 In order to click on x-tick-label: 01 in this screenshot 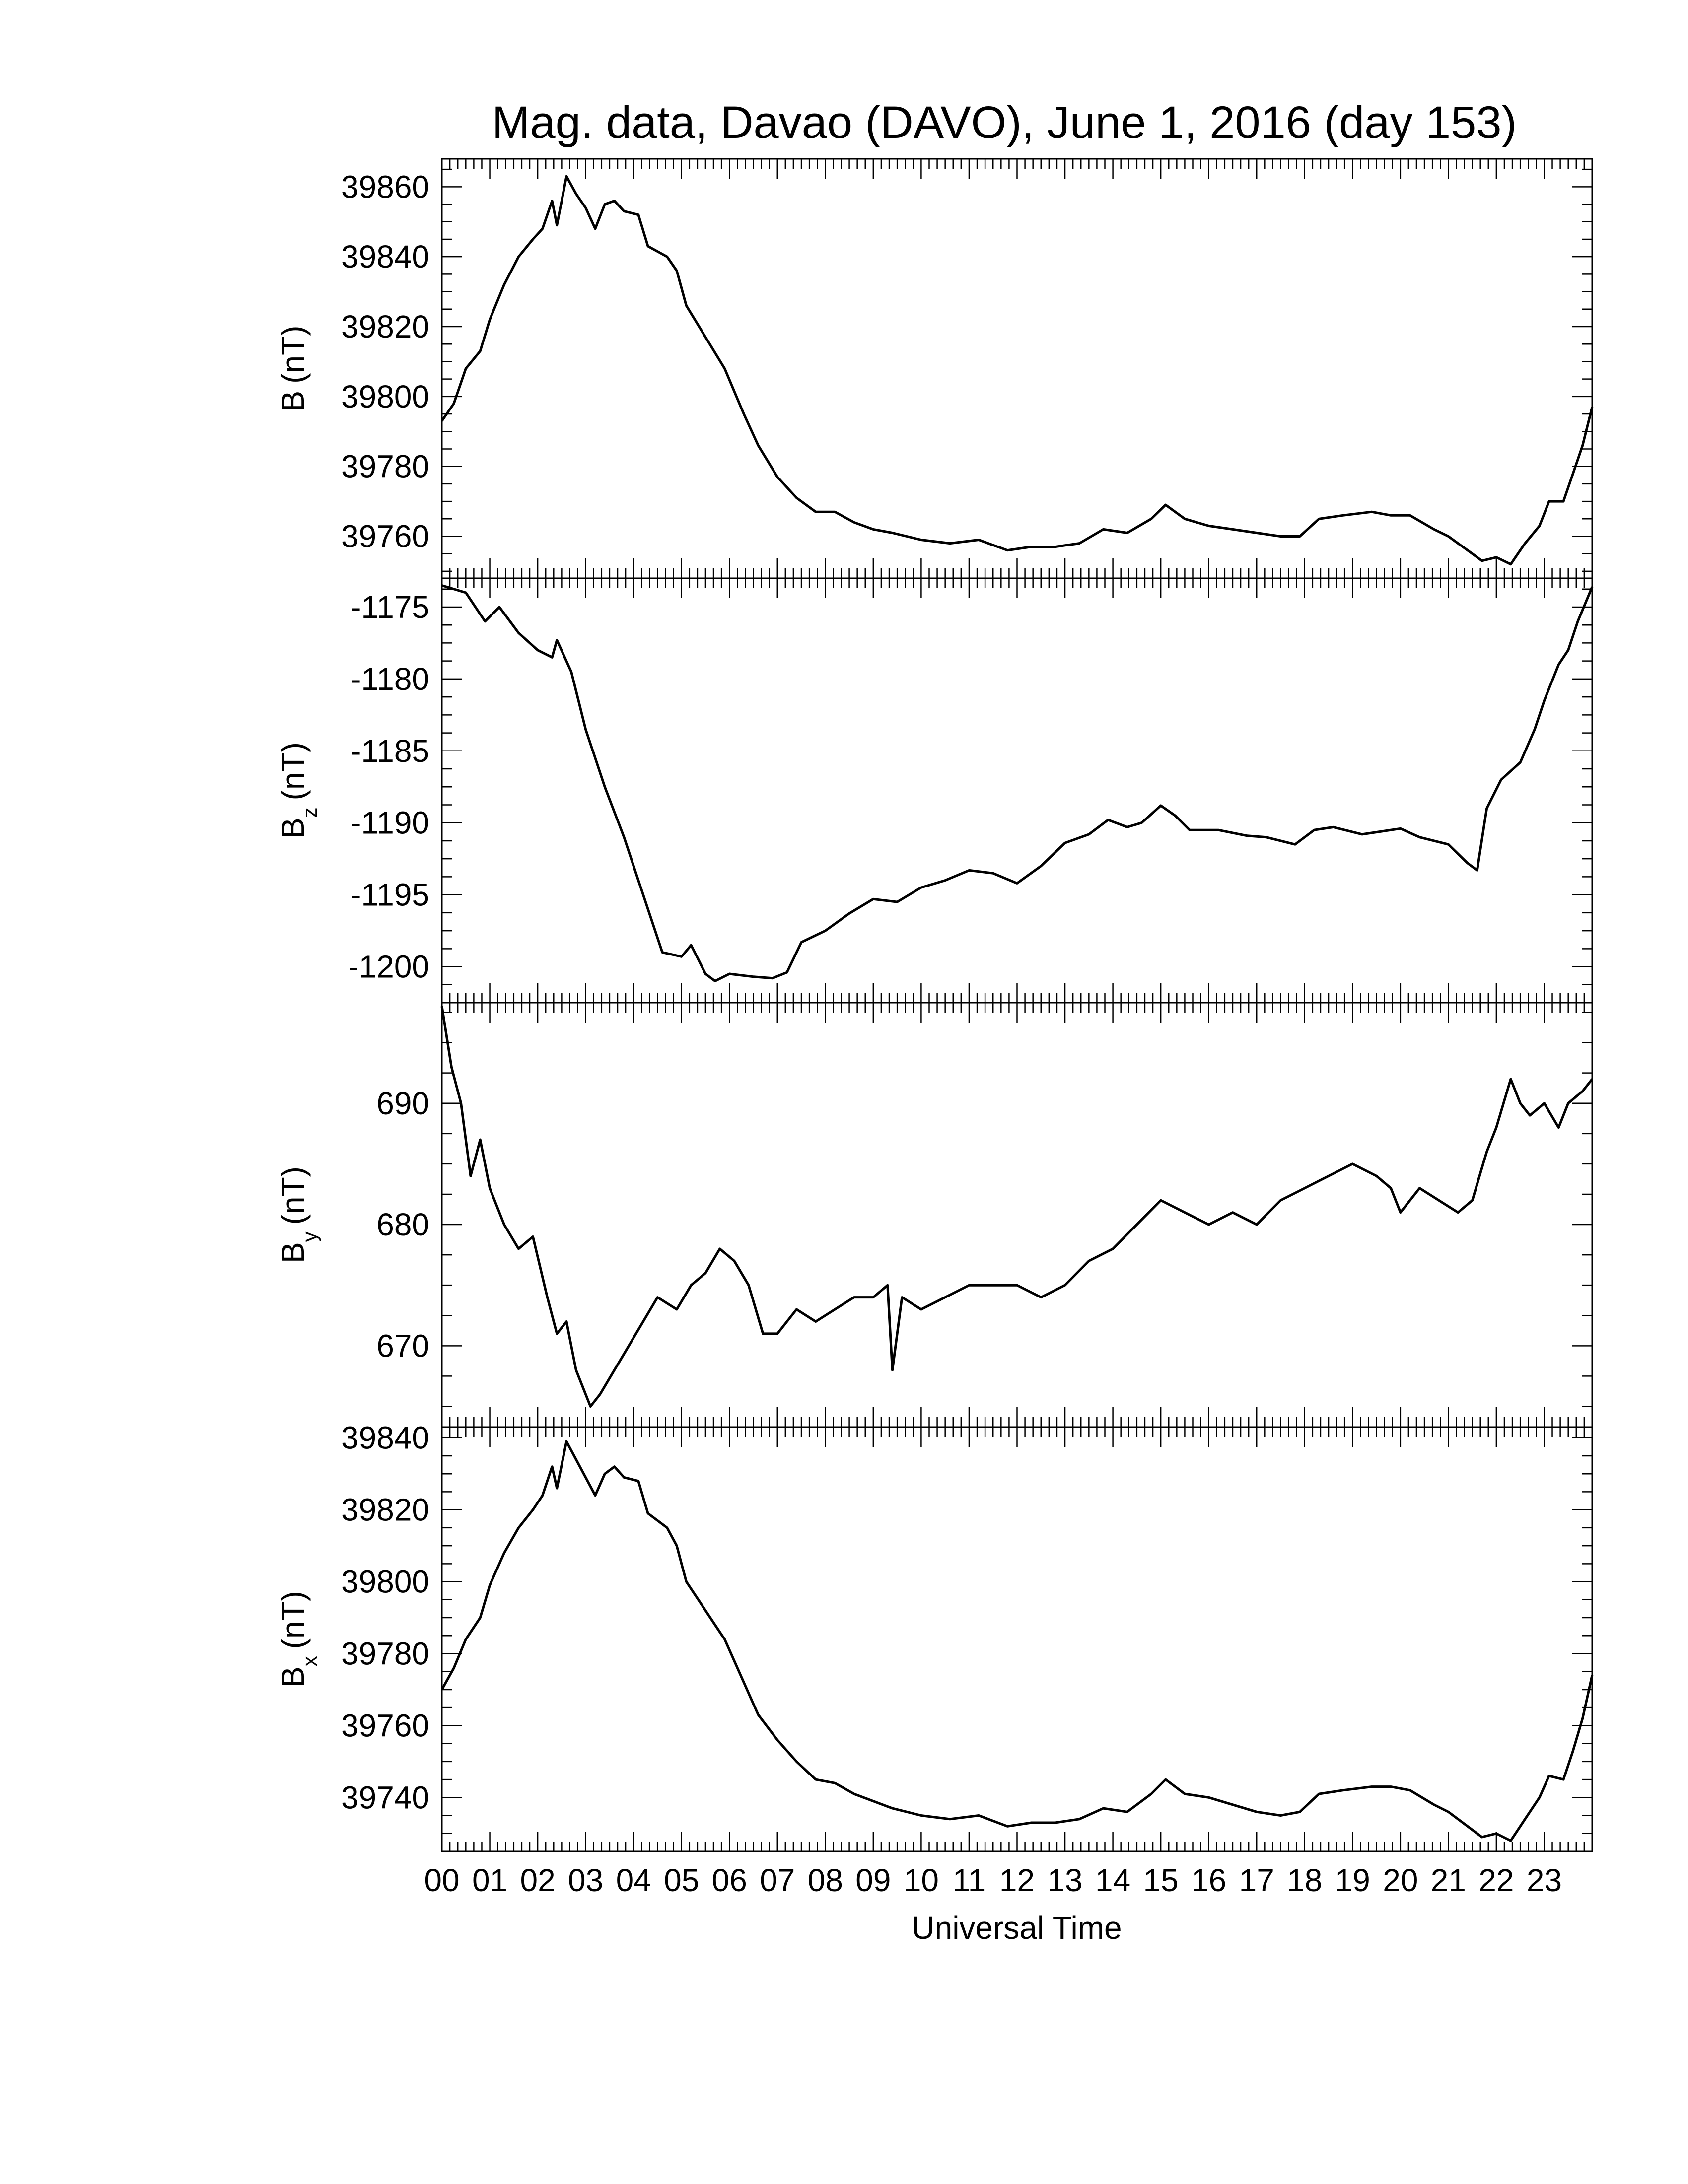, I will do `click(489, 1880)`.